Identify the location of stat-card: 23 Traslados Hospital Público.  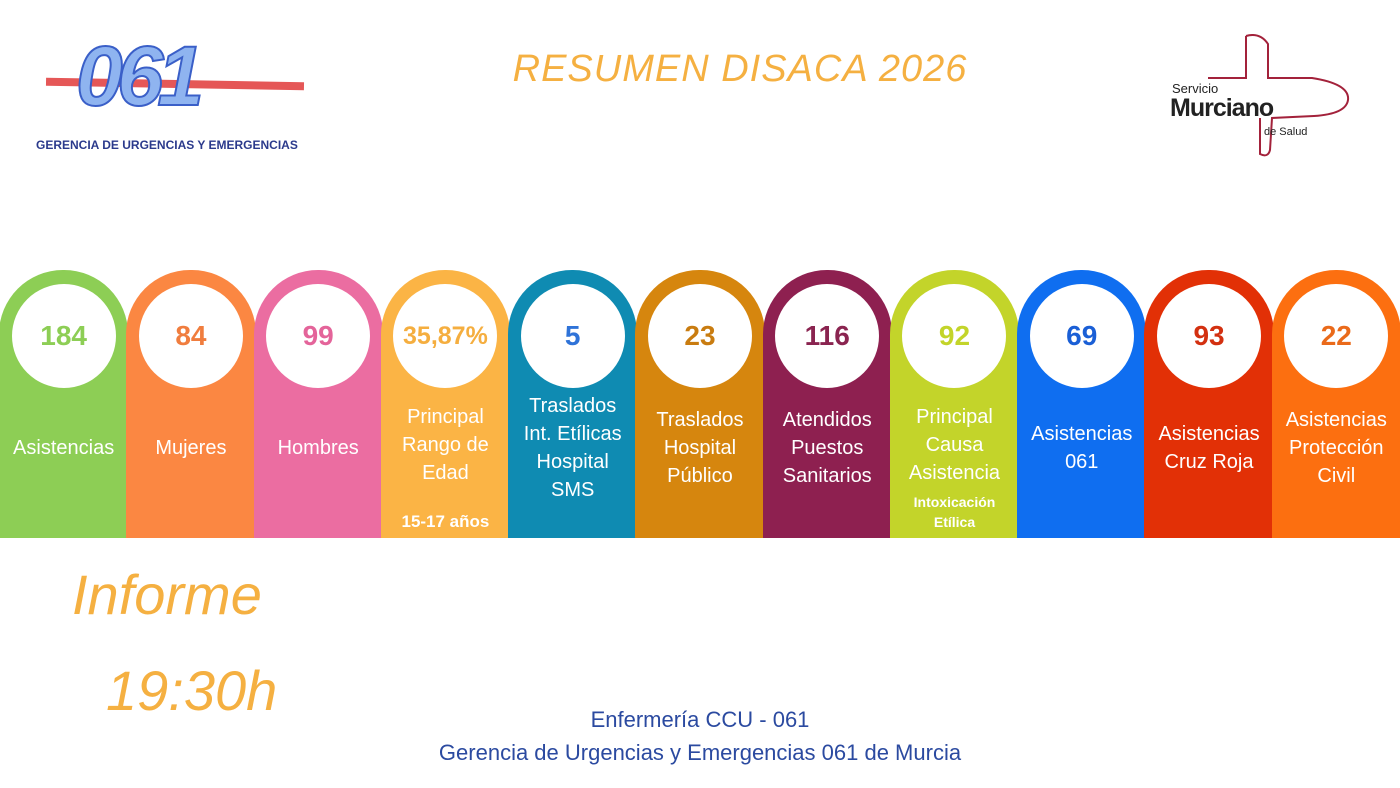
(700, 404).